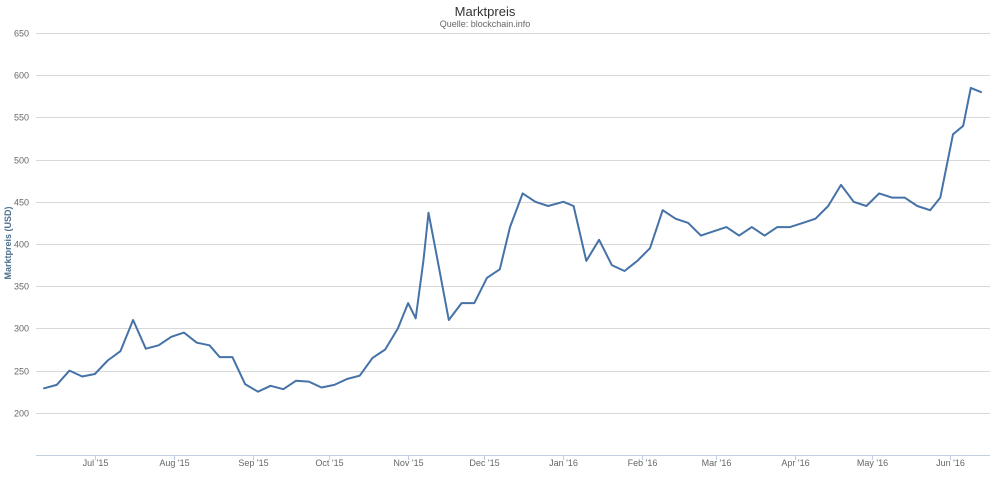  Describe the element at coordinates (21, 161) in the screenshot. I see `y-tick-label: 500` at that location.